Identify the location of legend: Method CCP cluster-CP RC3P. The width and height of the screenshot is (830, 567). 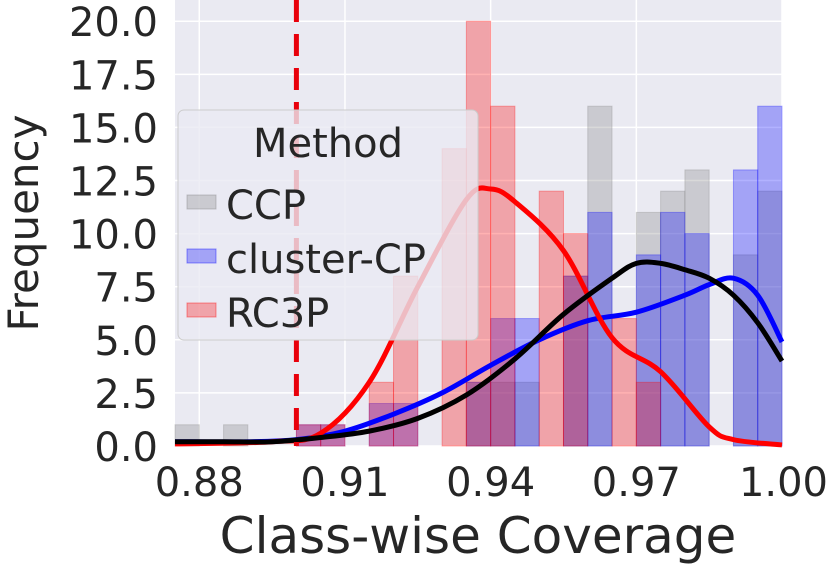
(328, 225).